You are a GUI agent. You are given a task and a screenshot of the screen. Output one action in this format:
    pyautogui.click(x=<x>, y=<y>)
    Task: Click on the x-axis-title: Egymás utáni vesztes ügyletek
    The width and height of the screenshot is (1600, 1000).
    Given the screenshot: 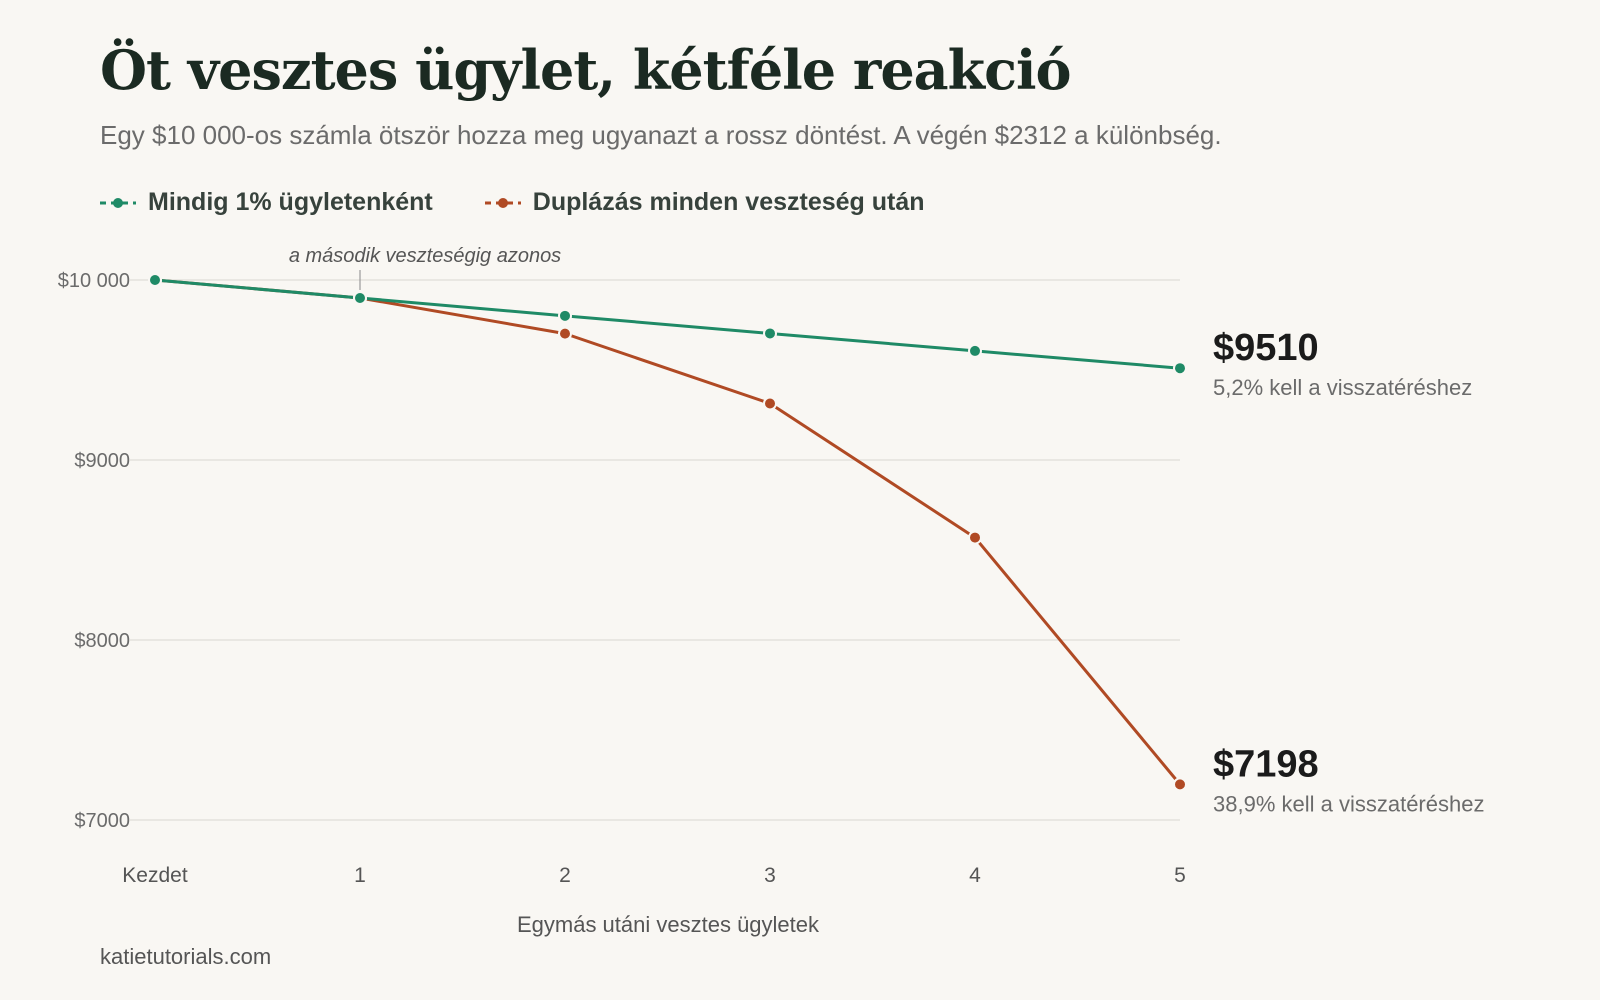 What is the action you would take?
    pyautogui.click(x=668, y=924)
    